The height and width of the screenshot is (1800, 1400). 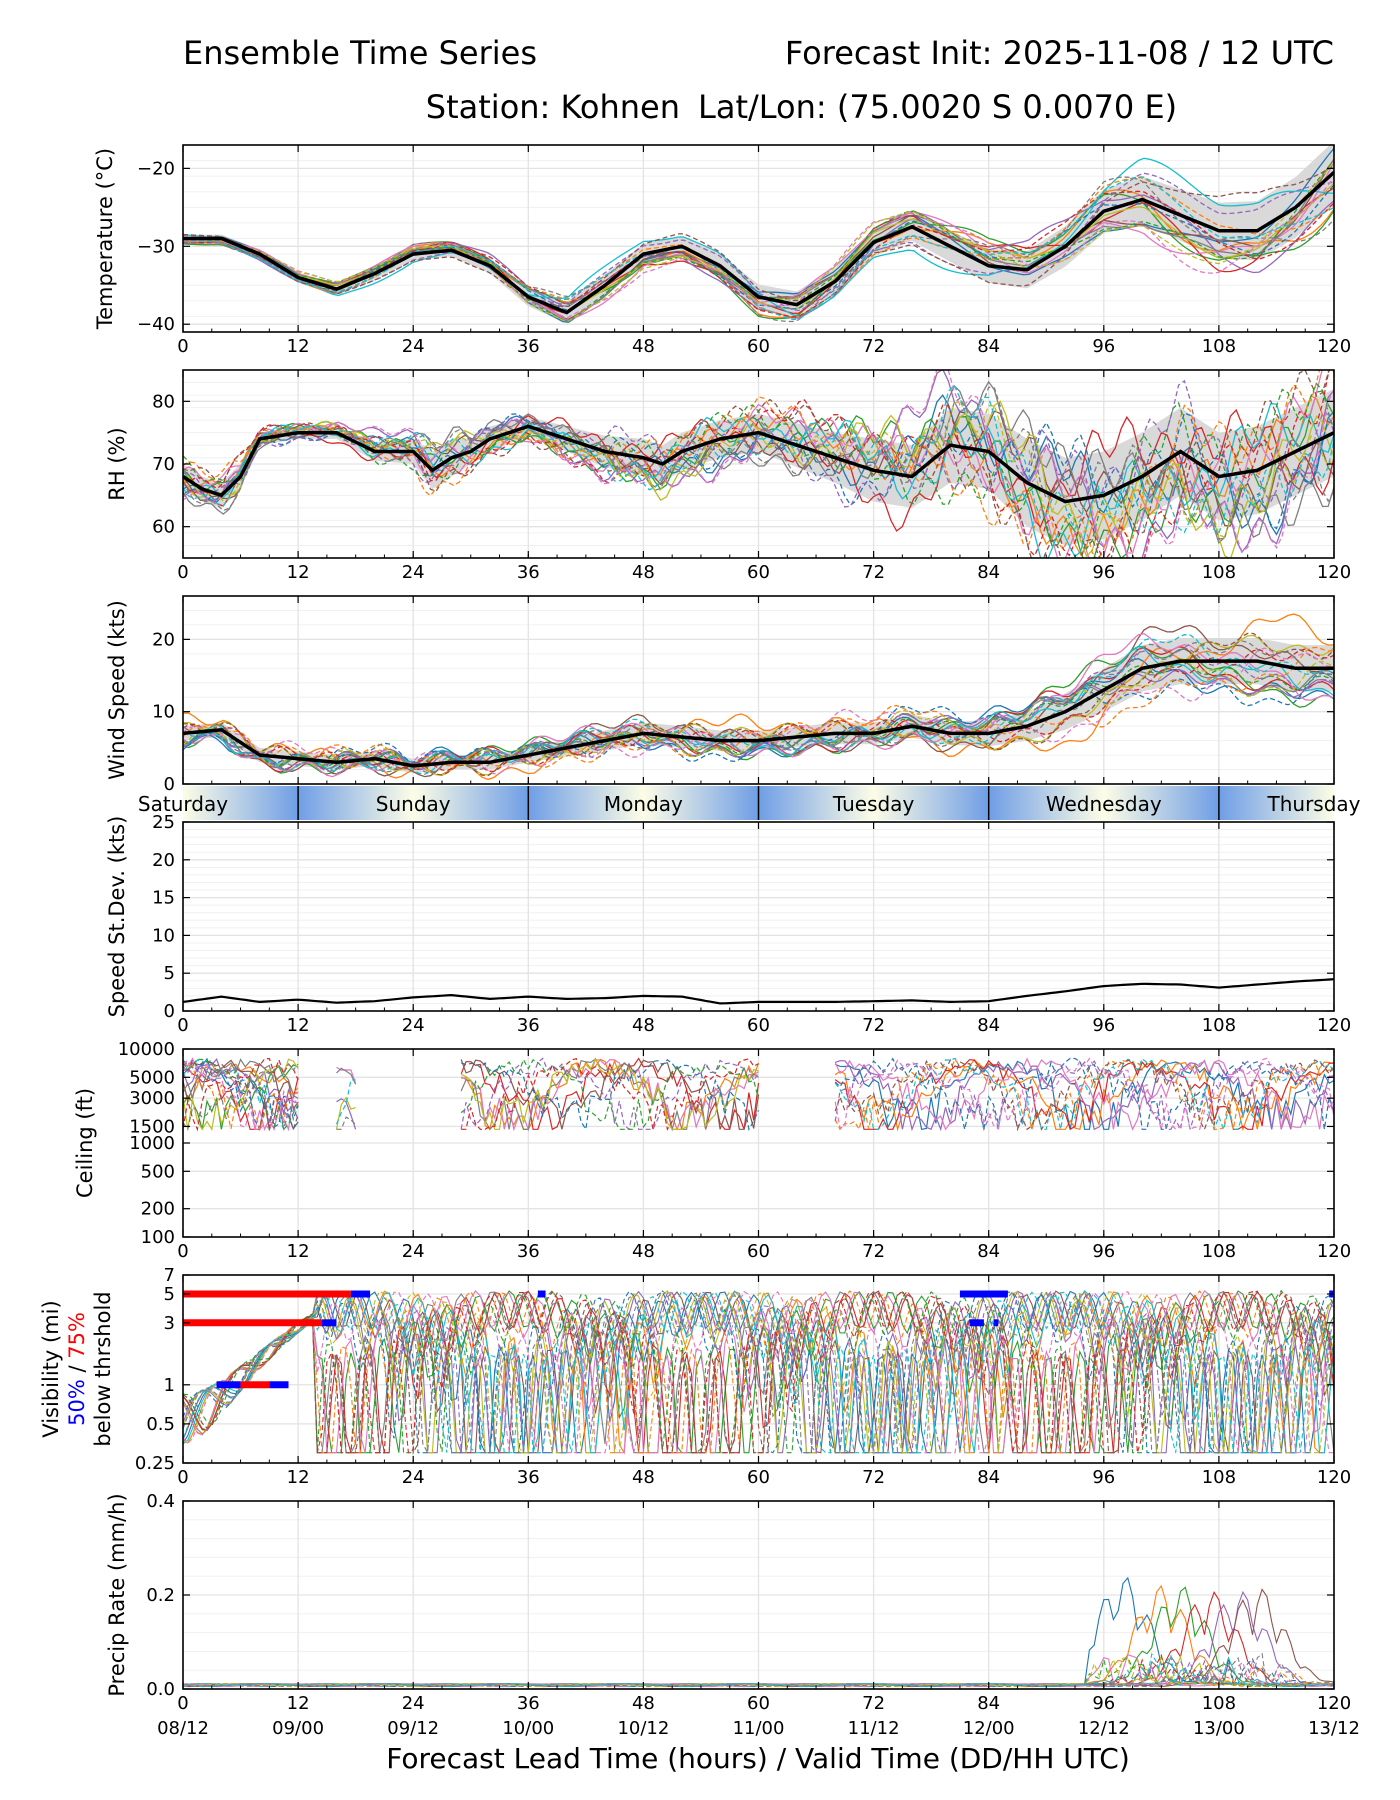 I want to click on y-tick-label: 0.25, so click(x=155, y=1463).